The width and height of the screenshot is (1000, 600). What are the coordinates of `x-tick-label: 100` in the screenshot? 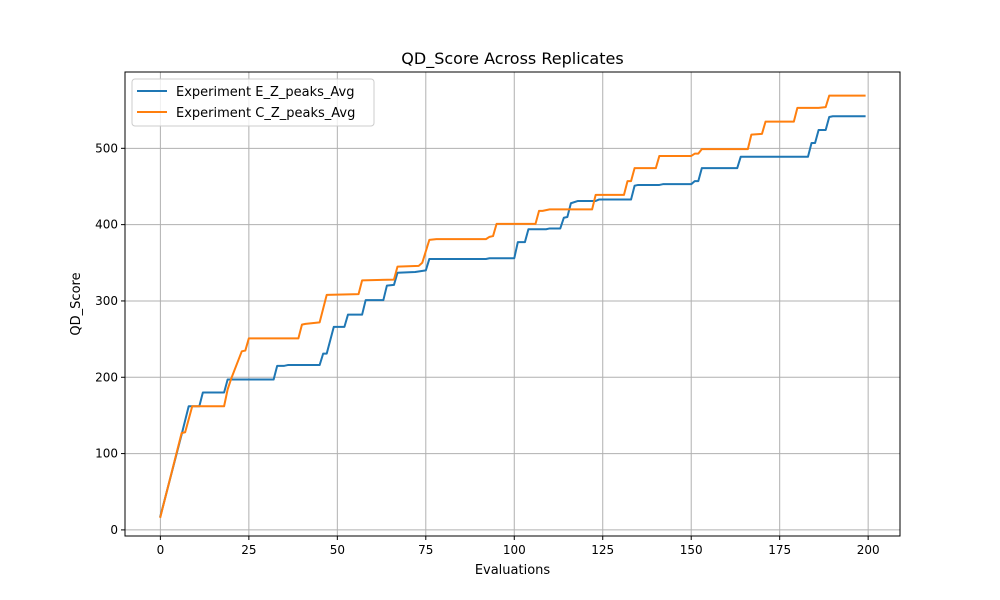 It's located at (514, 550).